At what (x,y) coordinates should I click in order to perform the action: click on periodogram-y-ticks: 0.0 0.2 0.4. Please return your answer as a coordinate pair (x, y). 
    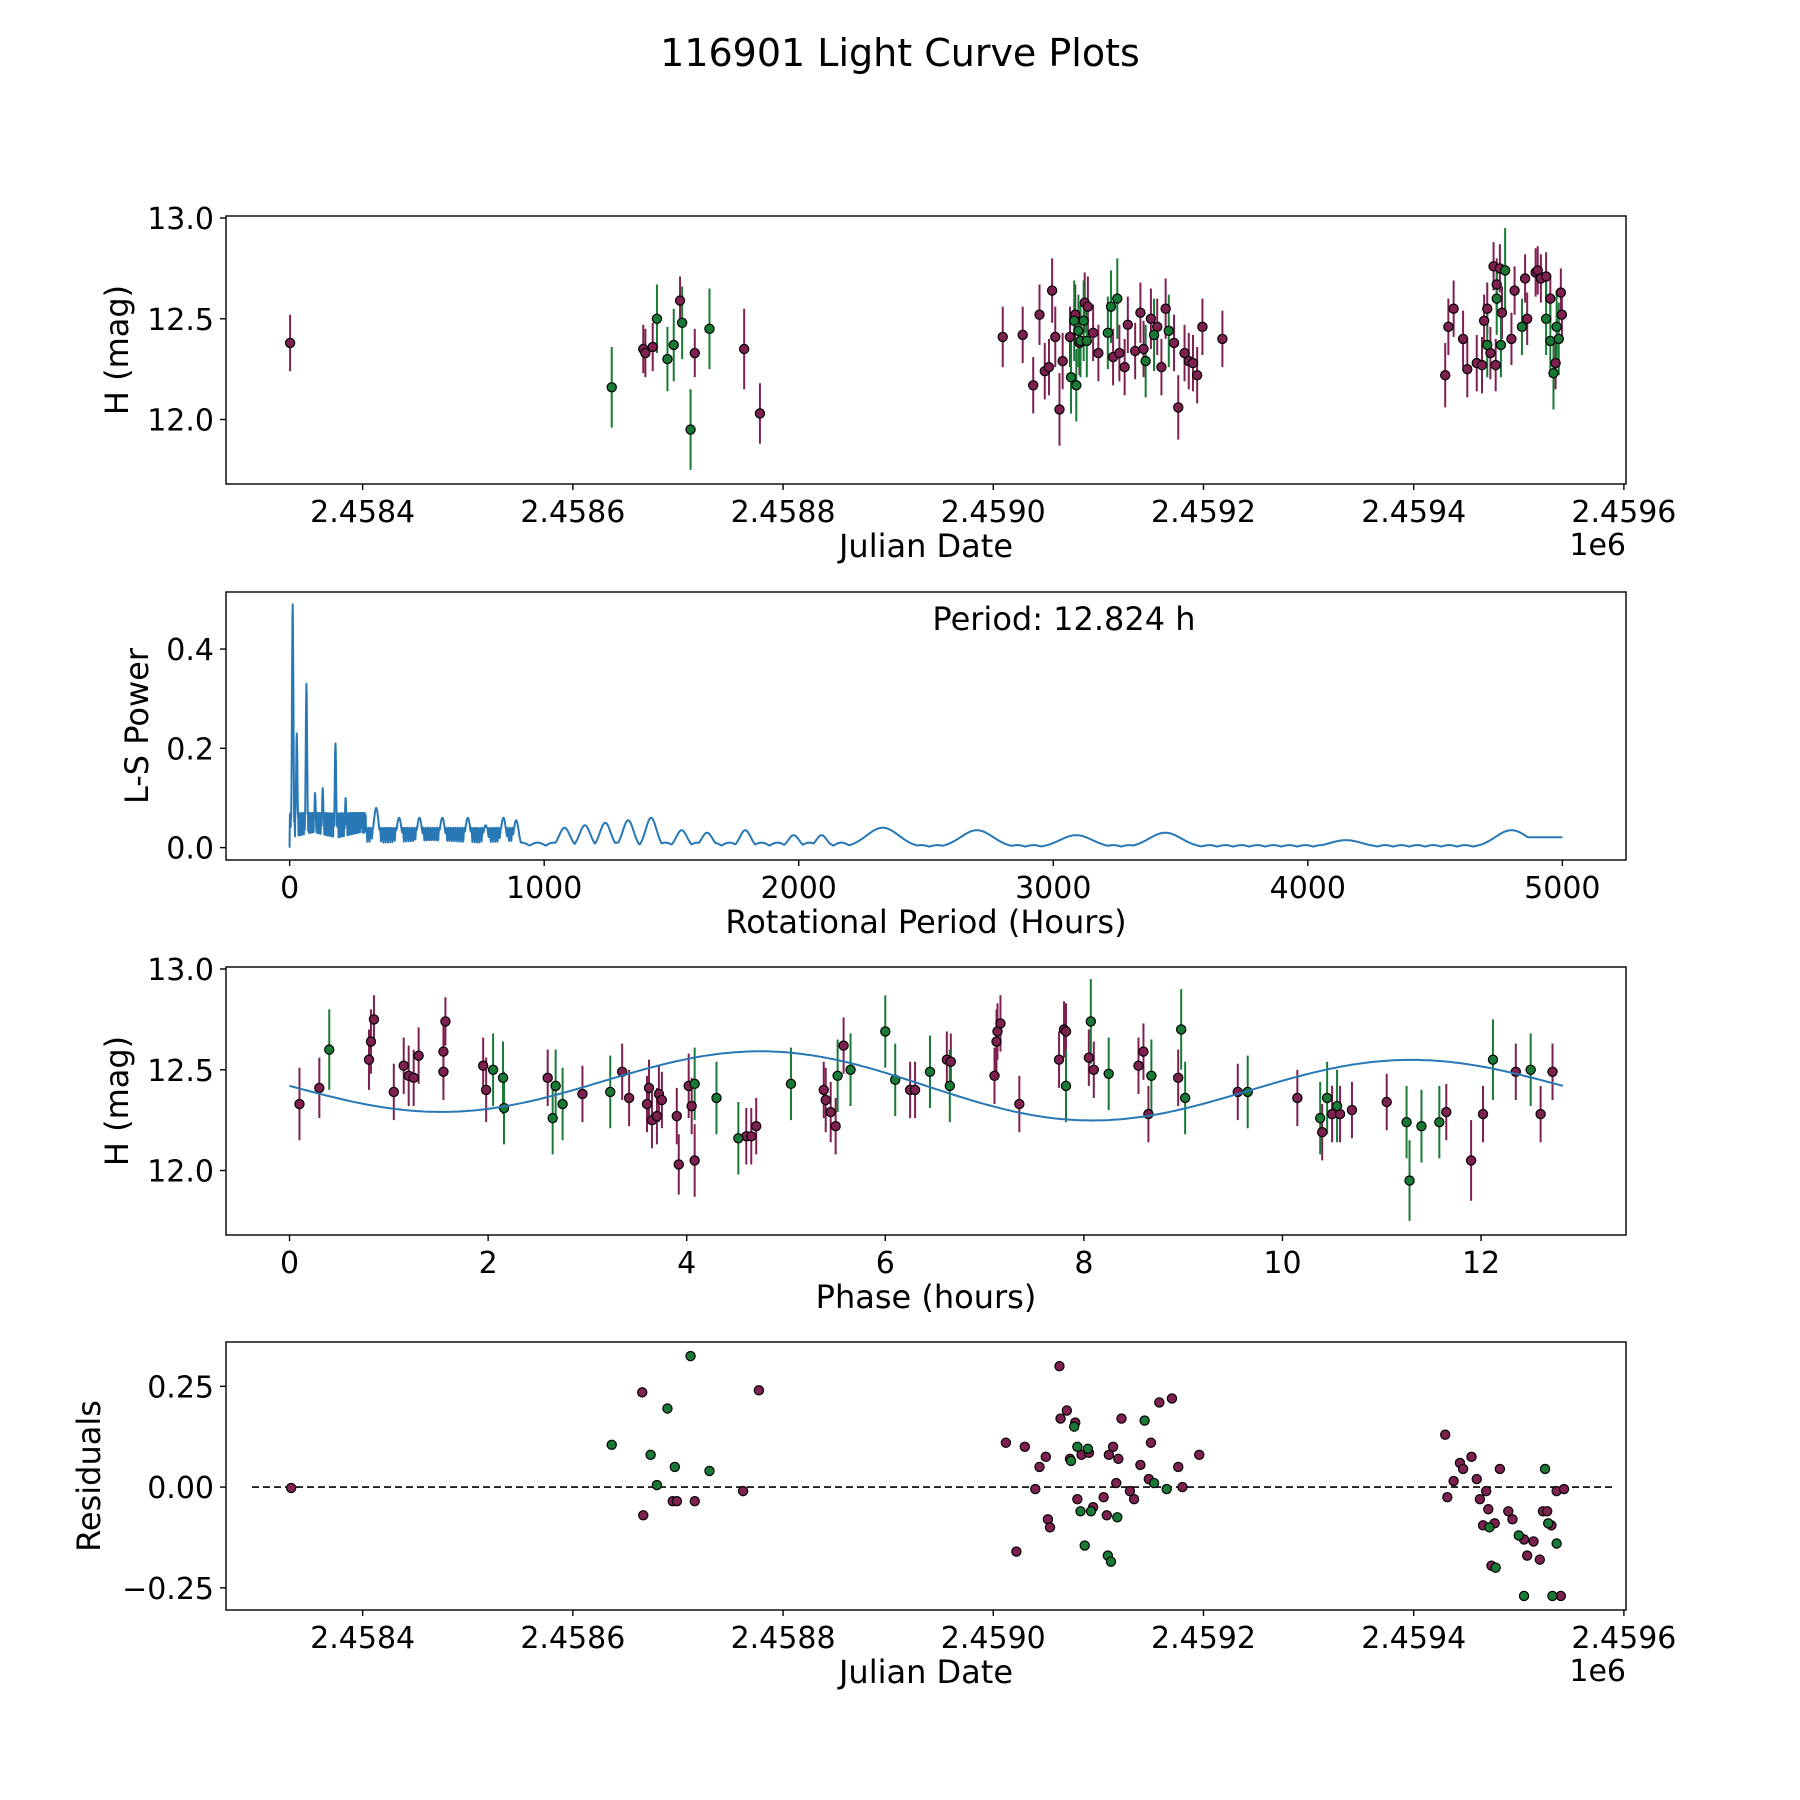
    Looking at the image, I should click on (196, 750).